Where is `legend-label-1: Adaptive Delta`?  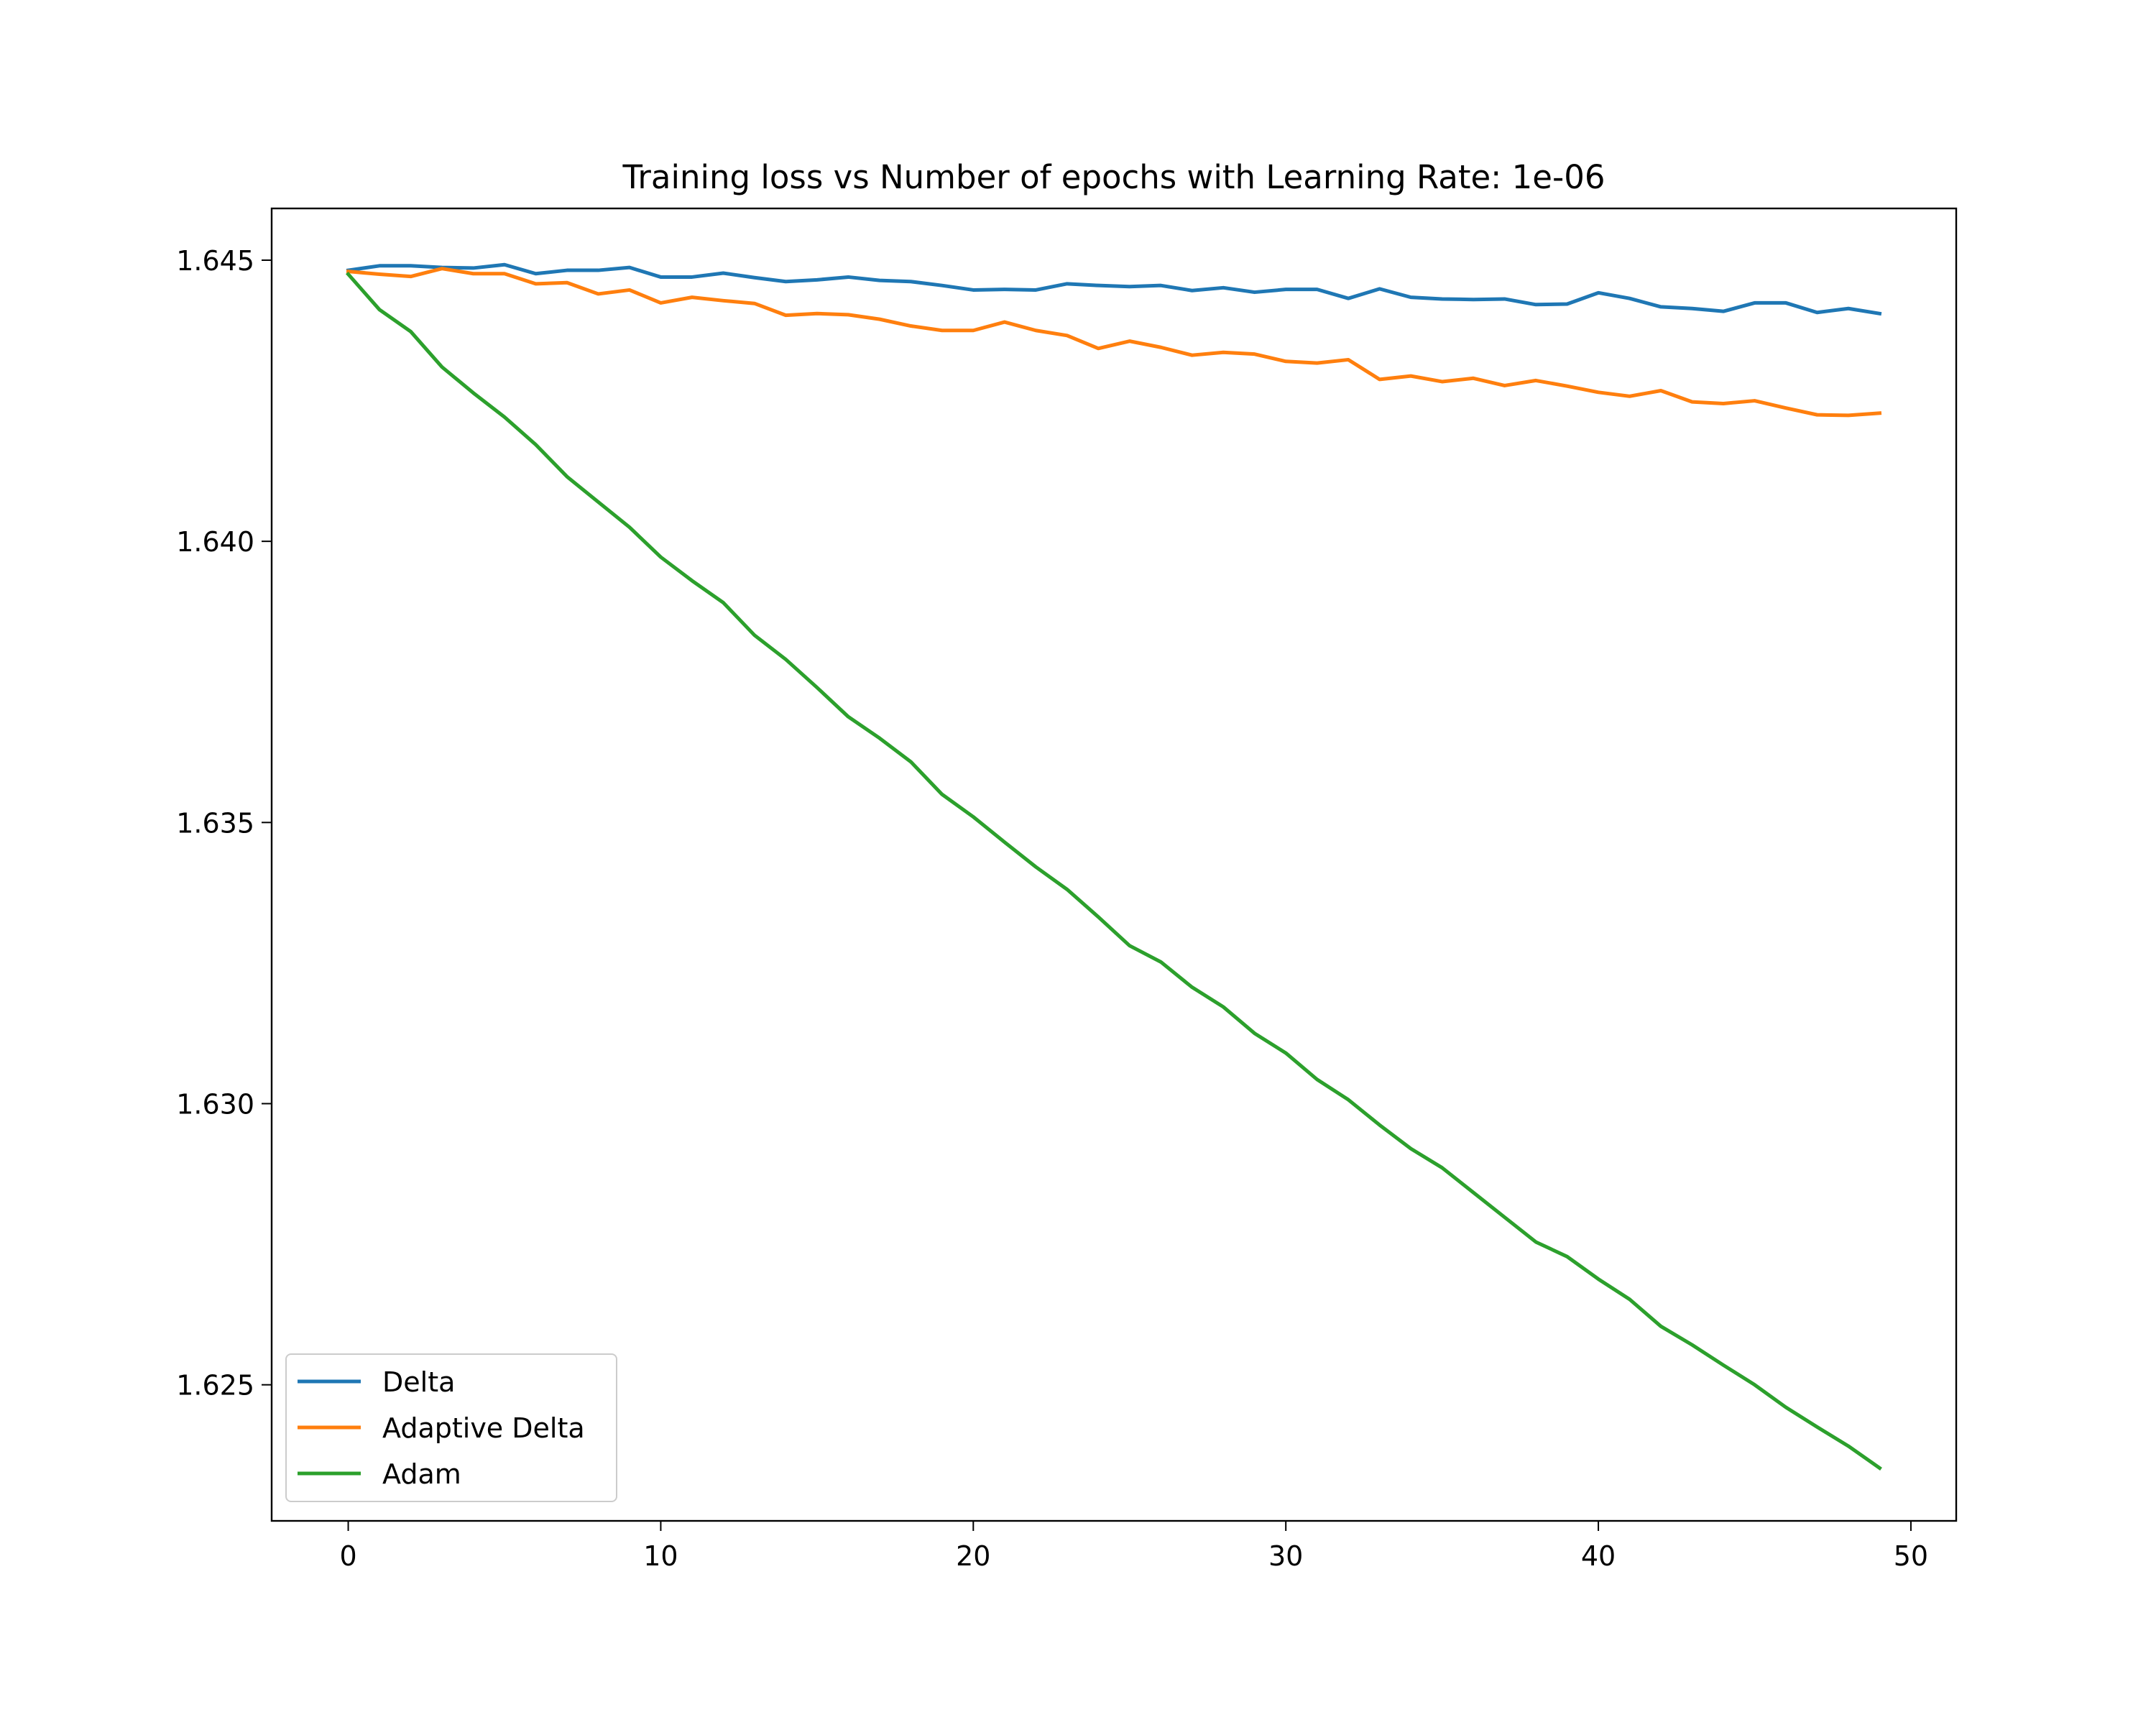 legend-label-1: Adaptive Delta is located at coordinates (484, 1428).